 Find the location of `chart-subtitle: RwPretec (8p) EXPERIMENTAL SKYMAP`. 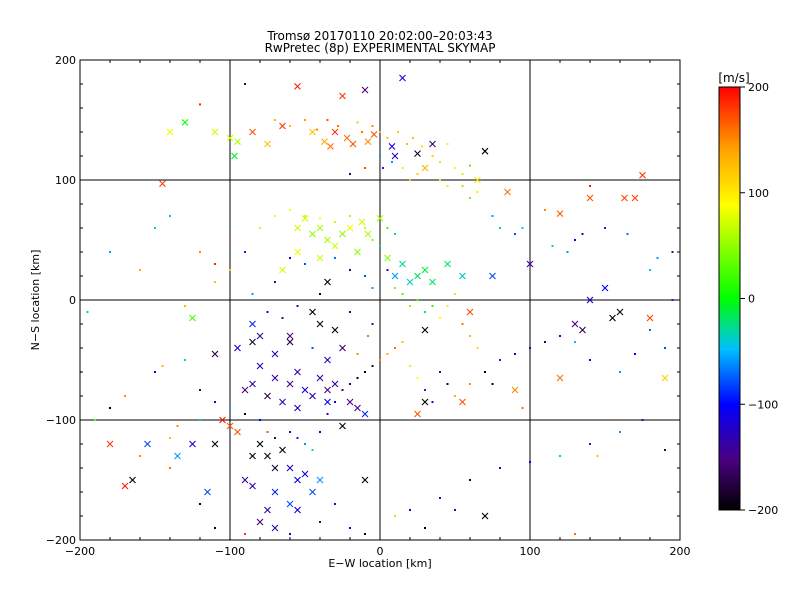

chart-subtitle: RwPretec (8p) EXPERIMENTAL SKYMAP is located at coordinates (380, 48).